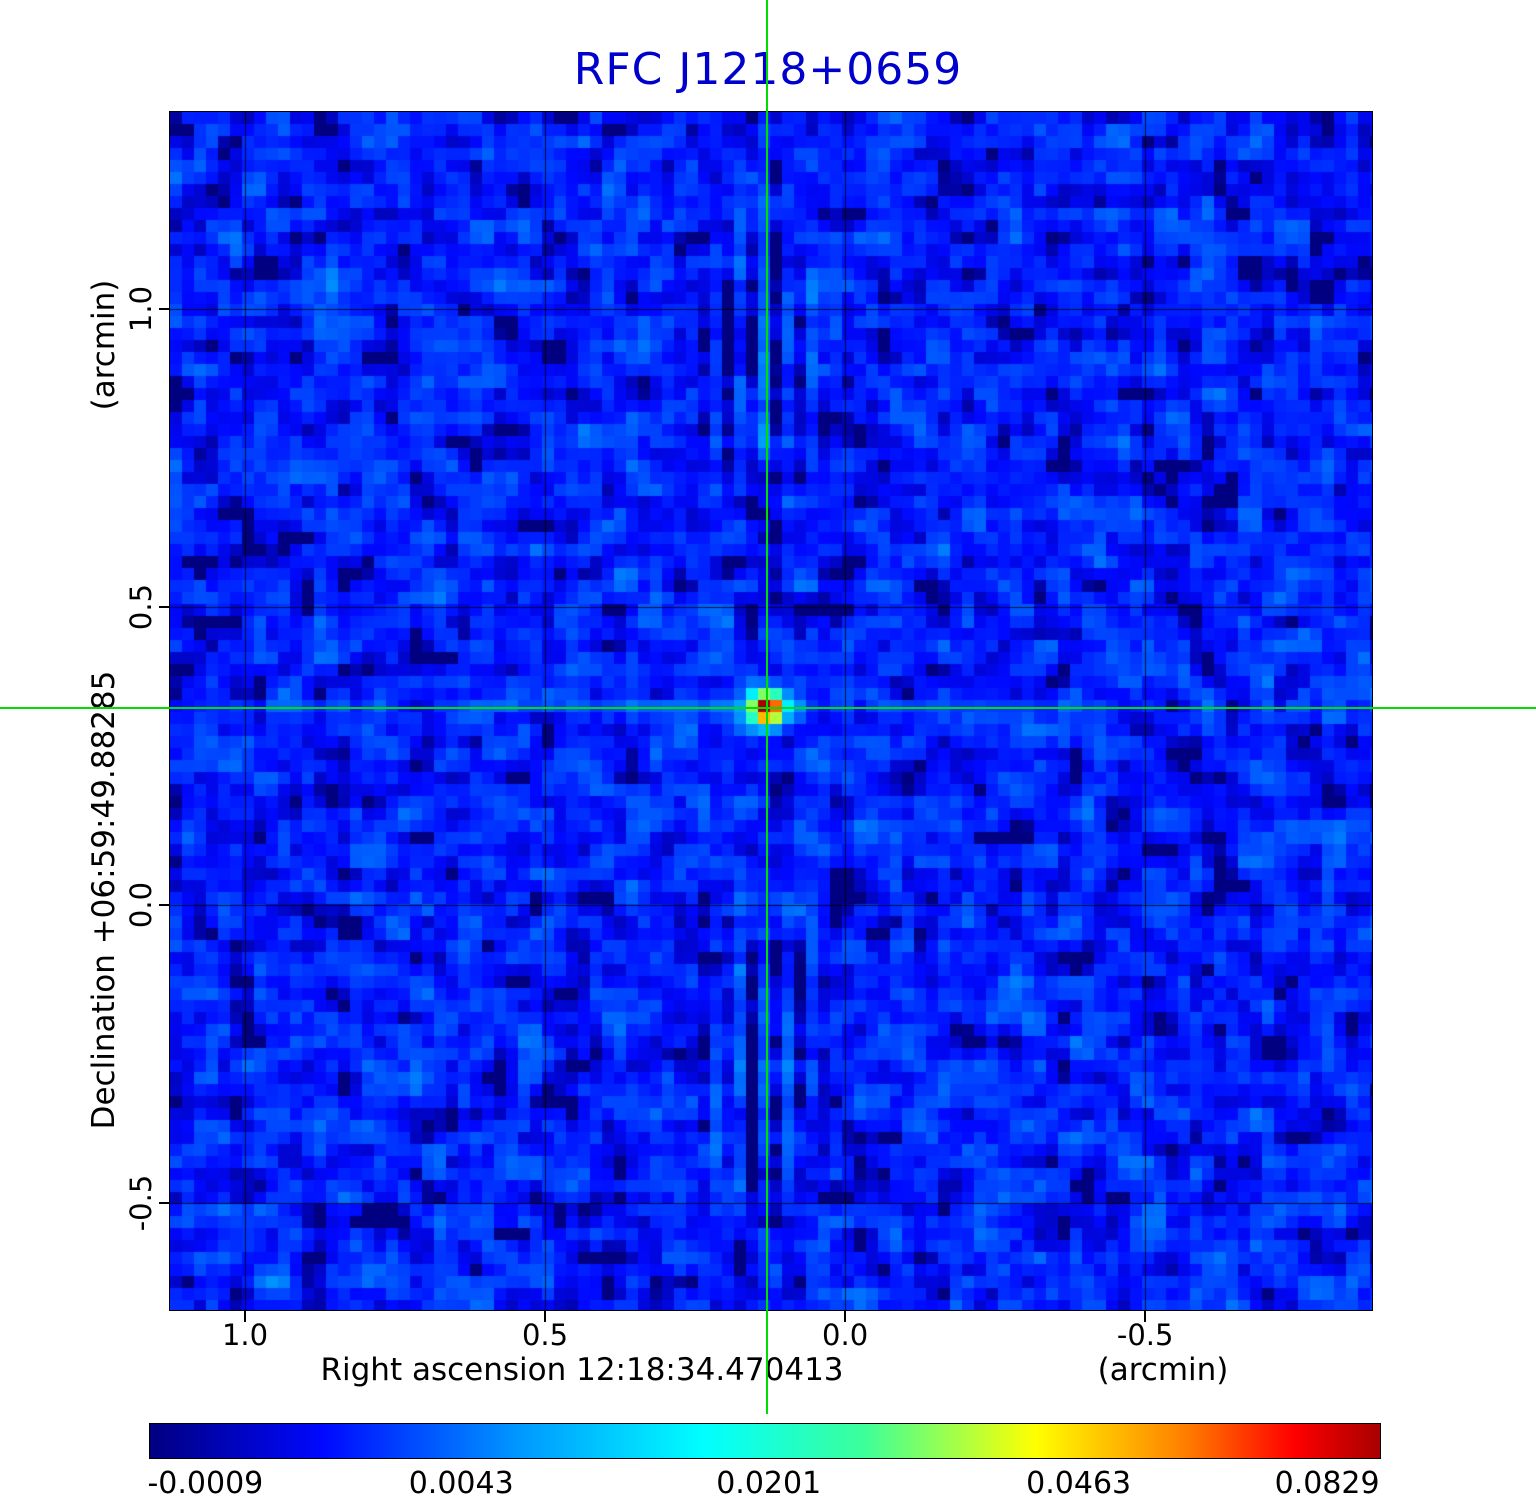 This screenshot has width=1536, height=1511. I want to click on colorbar-tick-label: -0.0009, so click(205, 1483).